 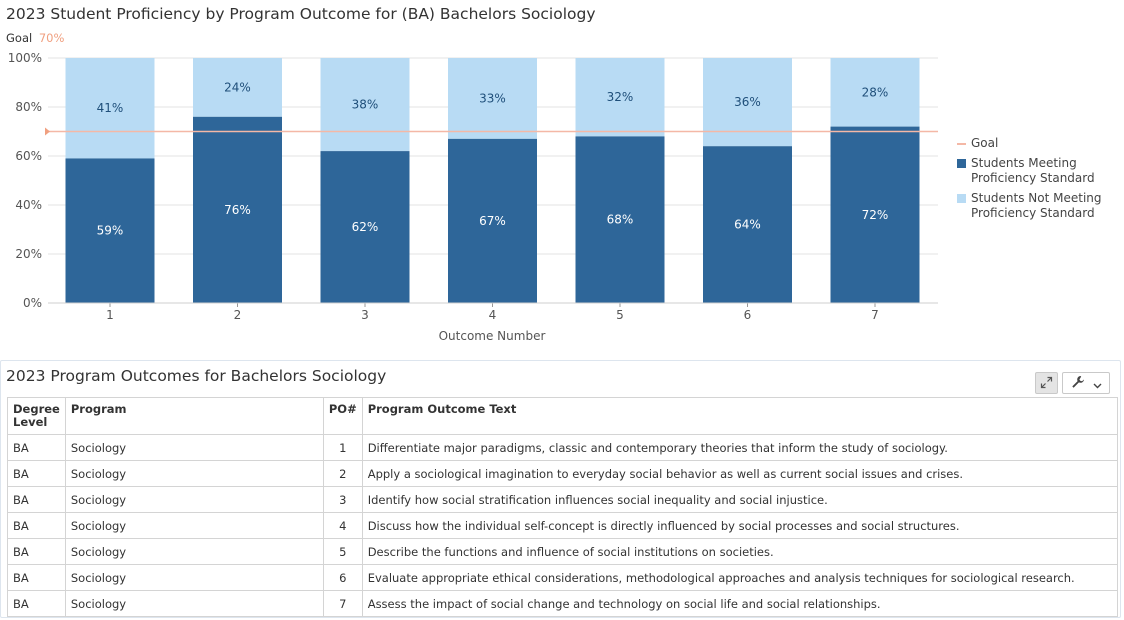 I want to click on data-label-not-meeting: 41%, so click(x=110, y=108).